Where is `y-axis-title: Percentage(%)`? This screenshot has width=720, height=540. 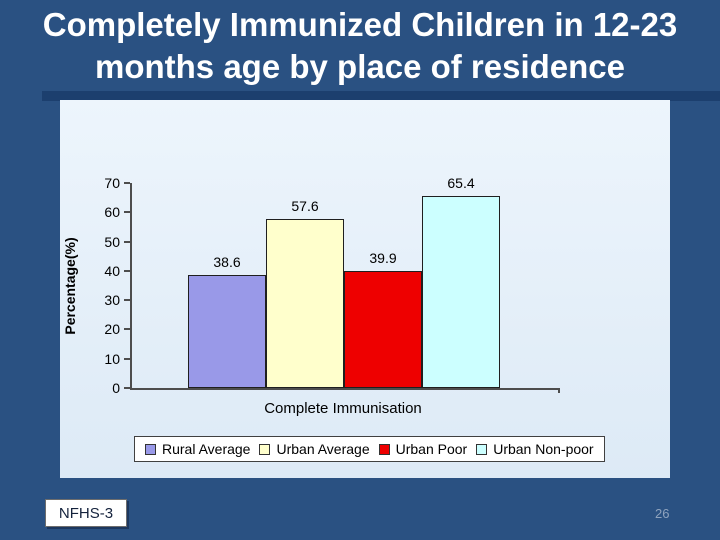 y-axis-title: Percentage(%) is located at coordinates (70, 286).